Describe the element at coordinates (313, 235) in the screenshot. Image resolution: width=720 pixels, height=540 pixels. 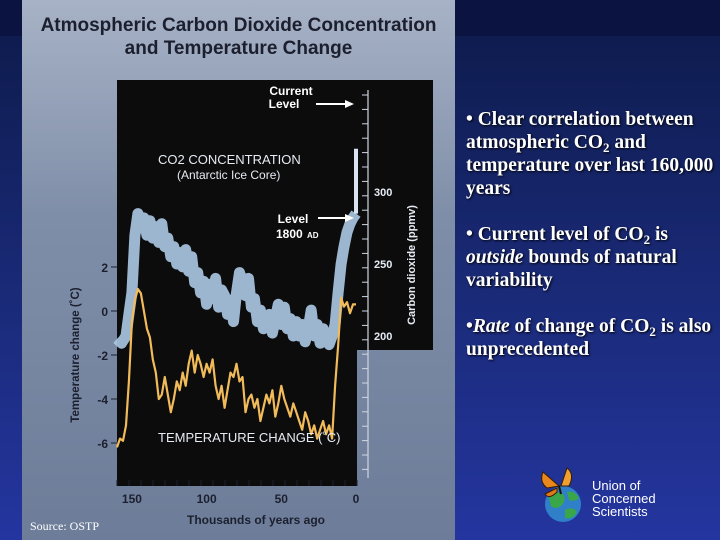
I see `annotation-1800-suffix: AD` at that location.